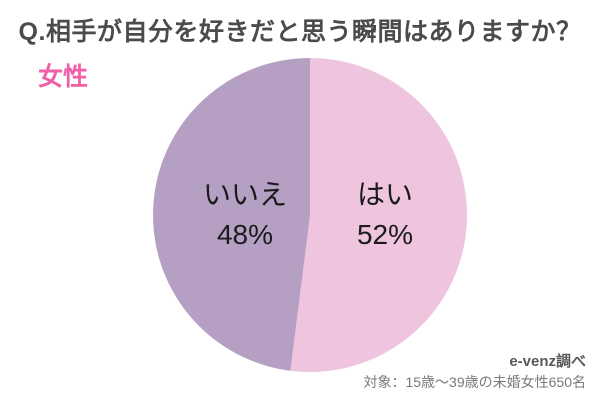 This screenshot has width=600, height=400. I want to click on source-credit: e-venz調べ, so click(547, 361).